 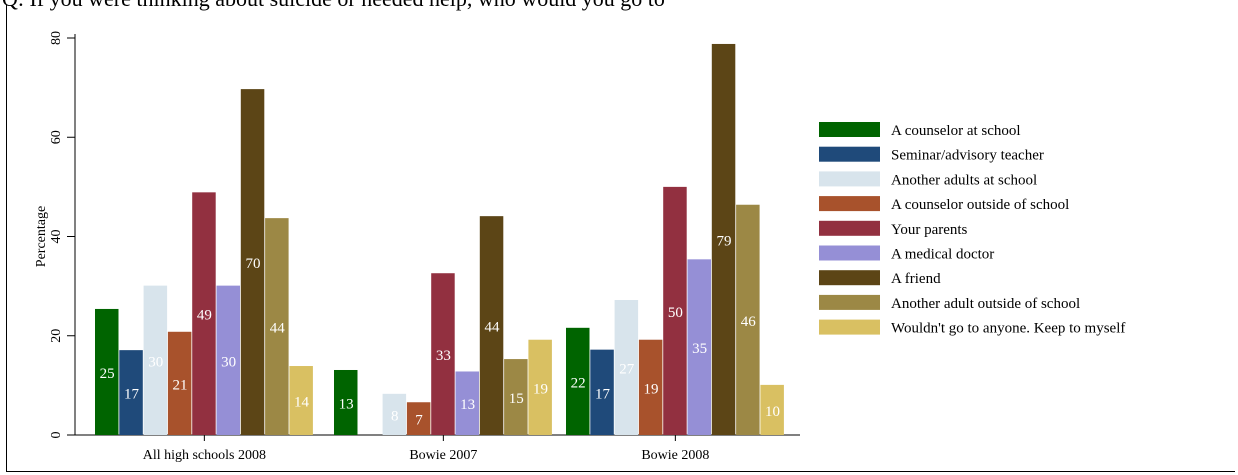 I want to click on bar-value-label: 79, so click(x=723, y=241).